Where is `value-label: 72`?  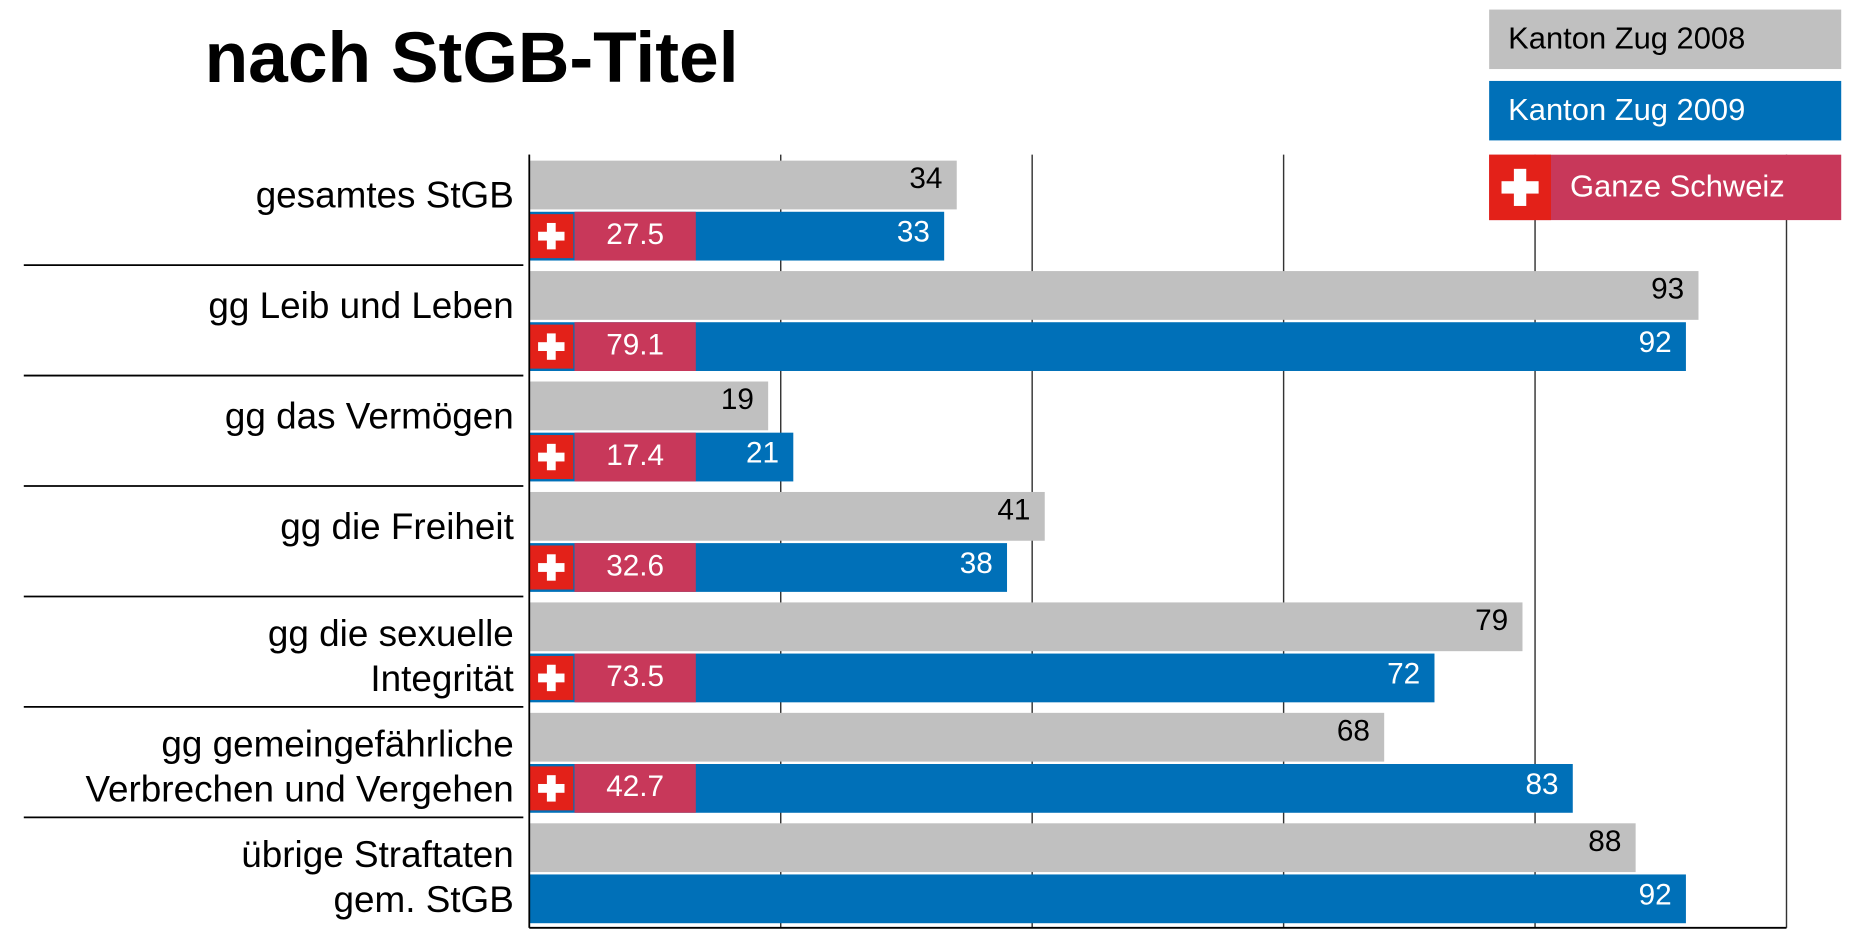 value-label: 72 is located at coordinates (1403, 673).